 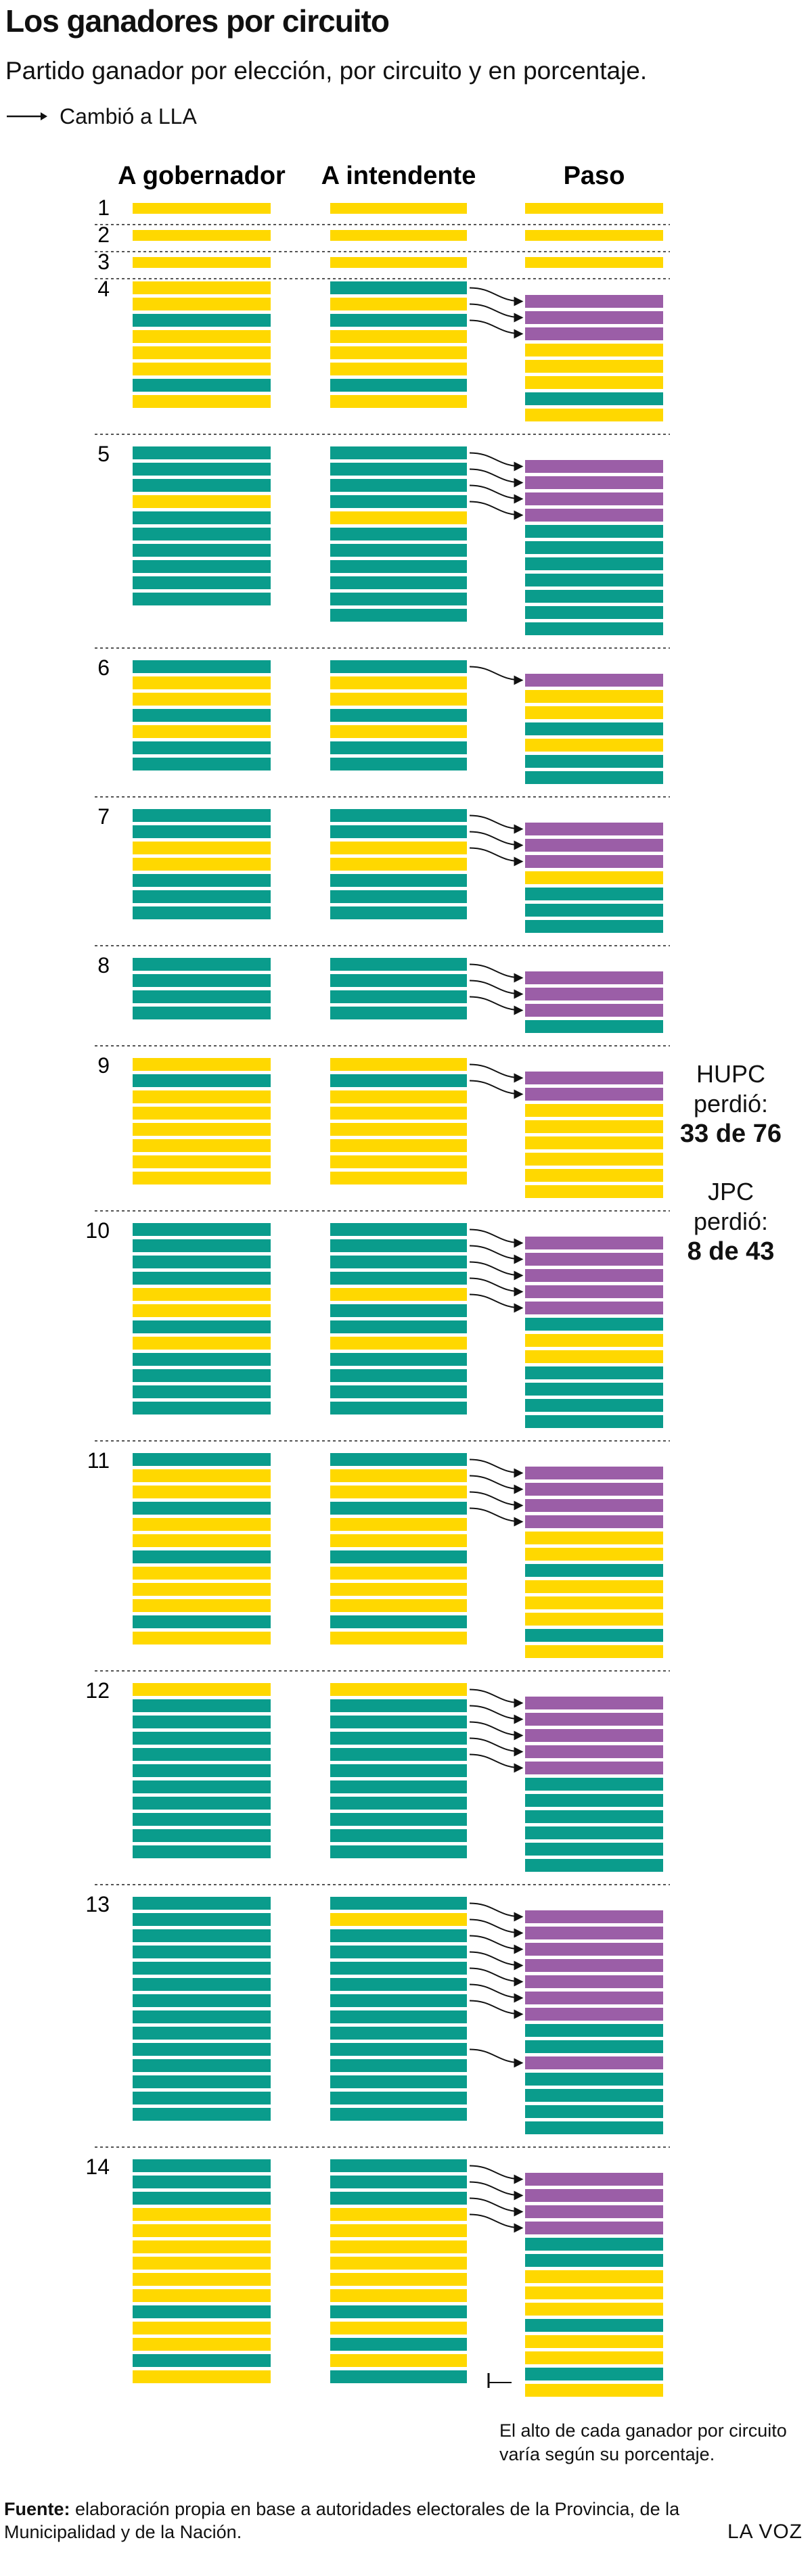 What do you see at coordinates (730, 1074) in the screenshot?
I see `summary-party: HUPC` at bounding box center [730, 1074].